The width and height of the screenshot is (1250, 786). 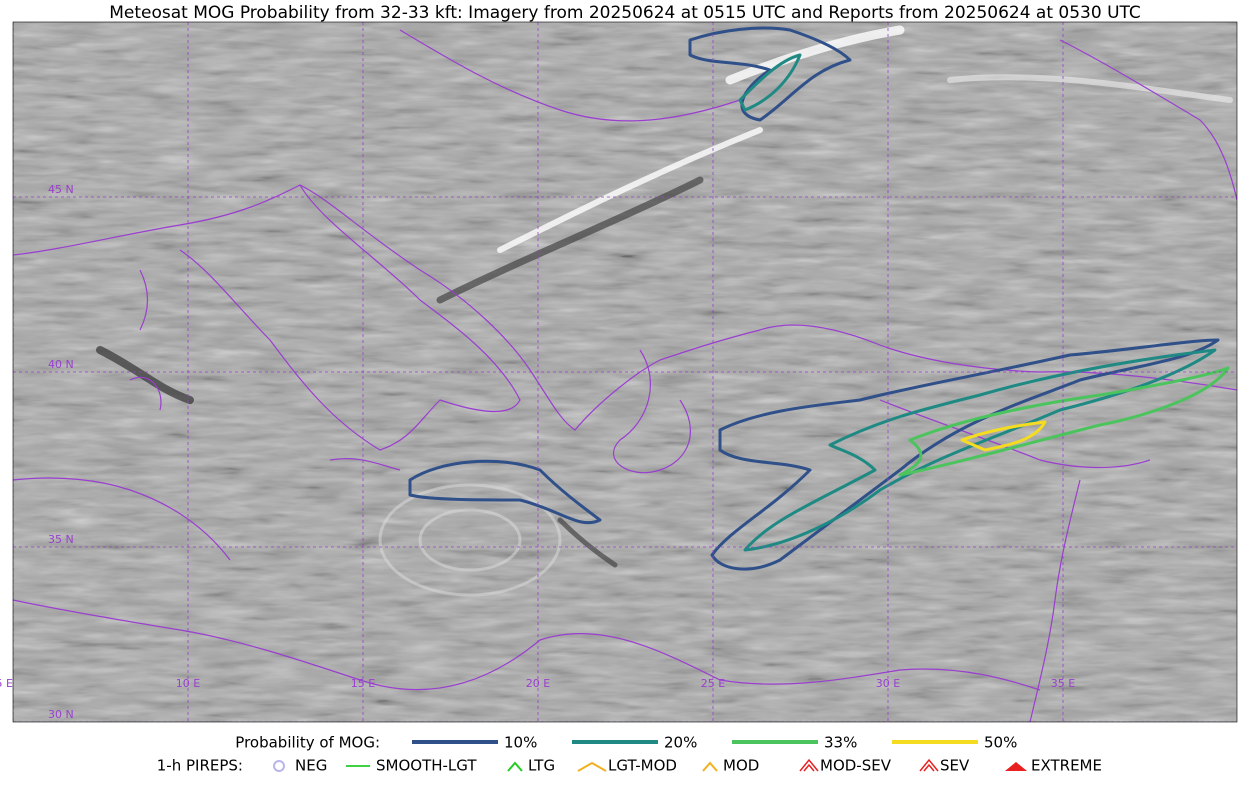 What do you see at coordinates (955, 766) in the screenshot?
I see `legend-label: SEV` at bounding box center [955, 766].